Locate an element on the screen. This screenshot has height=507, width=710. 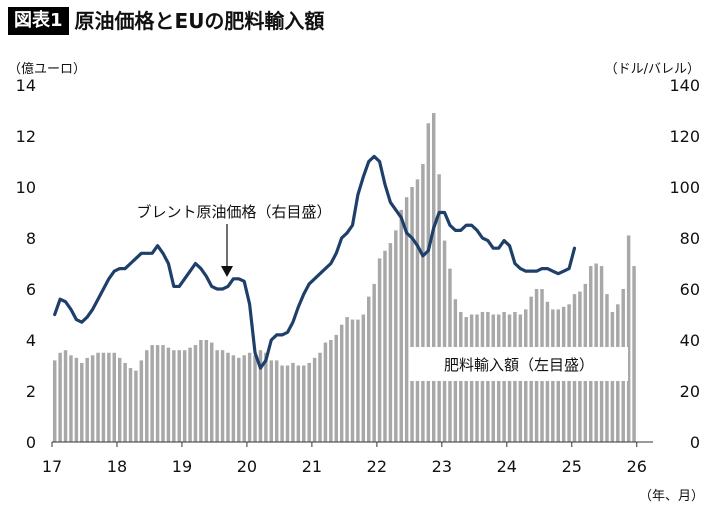
x-axis-unit: （年、月） is located at coordinates (671, 496).